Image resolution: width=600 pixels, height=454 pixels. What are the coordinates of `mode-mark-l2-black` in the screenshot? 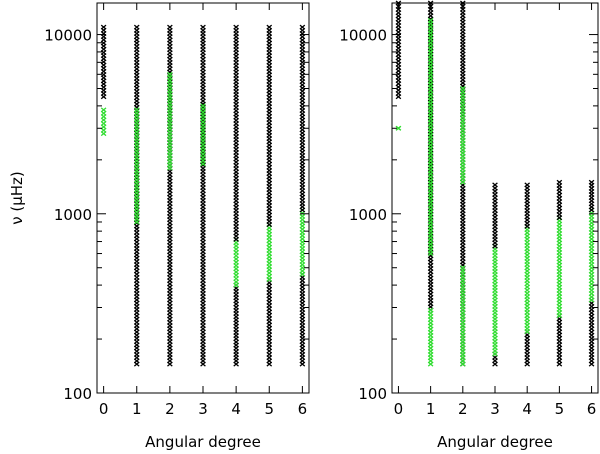 It's located at (170, 364).